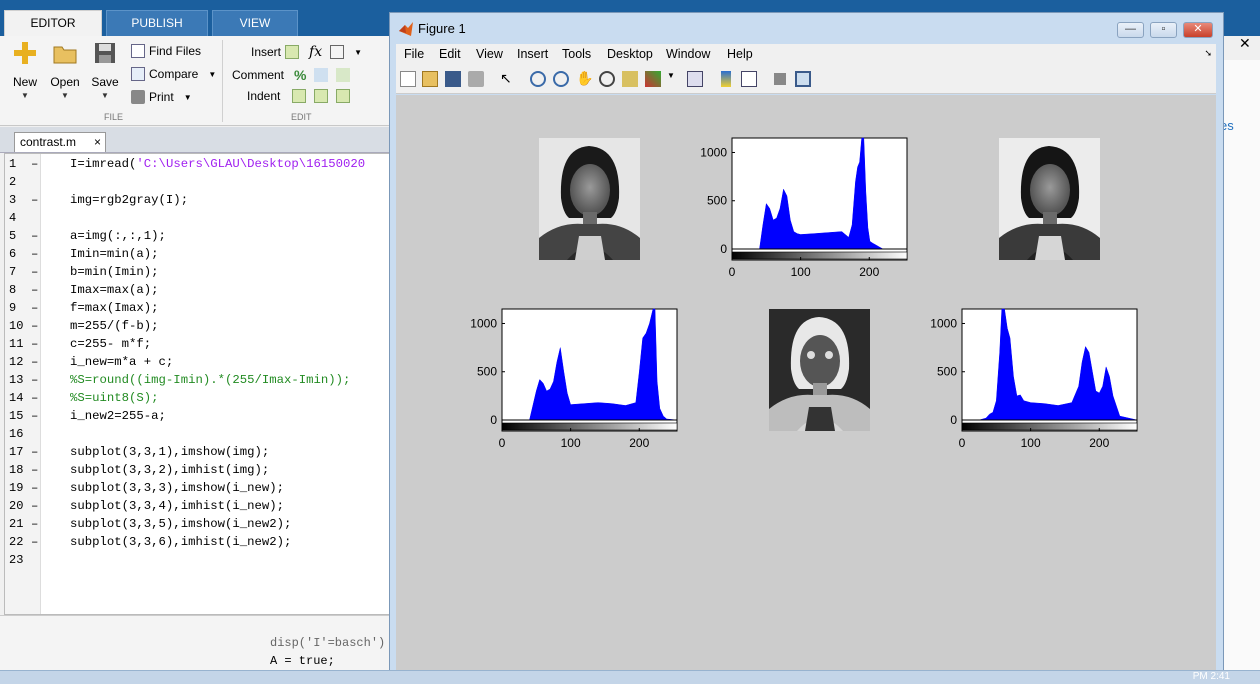  Describe the element at coordinates (476, 79) in the screenshot. I see `print-figure-icon` at that location.